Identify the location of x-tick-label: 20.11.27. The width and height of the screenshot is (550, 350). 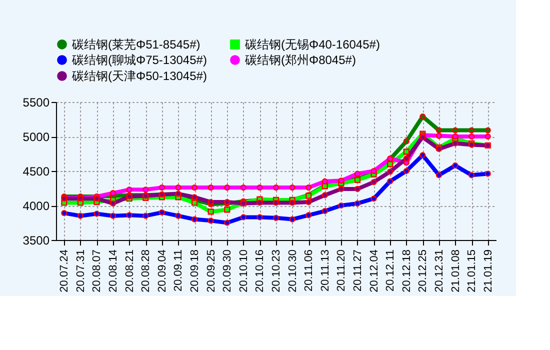
(358, 271).